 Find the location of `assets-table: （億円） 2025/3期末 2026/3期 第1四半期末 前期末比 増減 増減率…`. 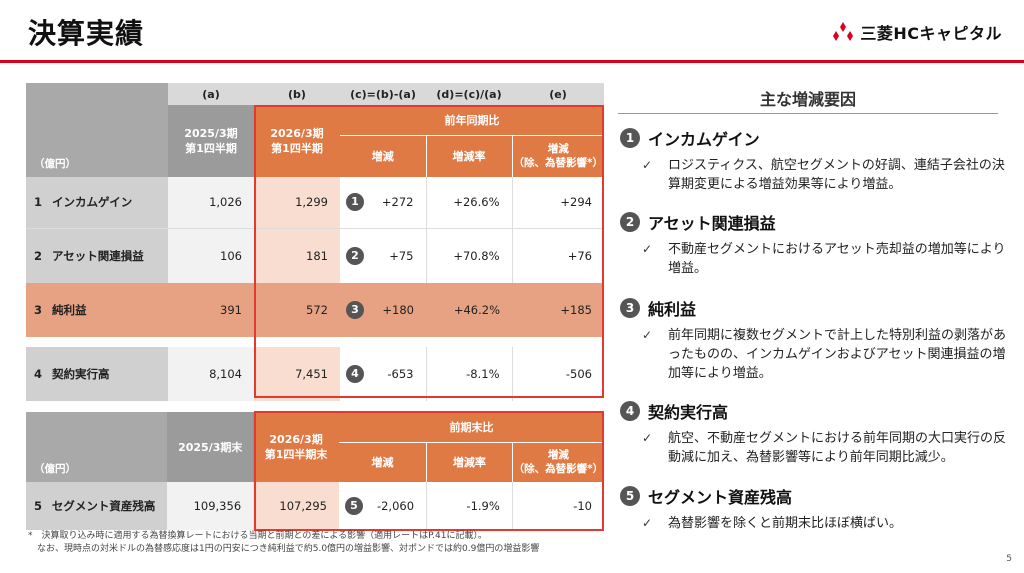

assets-table: （億円） 2025/3期末 2026/3期 第1四半期末 前期末比 増減 増減率… is located at coordinates (315, 471).